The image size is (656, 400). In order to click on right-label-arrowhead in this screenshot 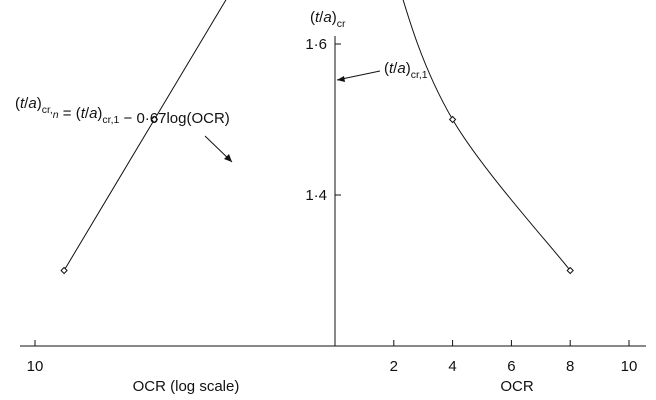, I will do `click(341, 79)`.